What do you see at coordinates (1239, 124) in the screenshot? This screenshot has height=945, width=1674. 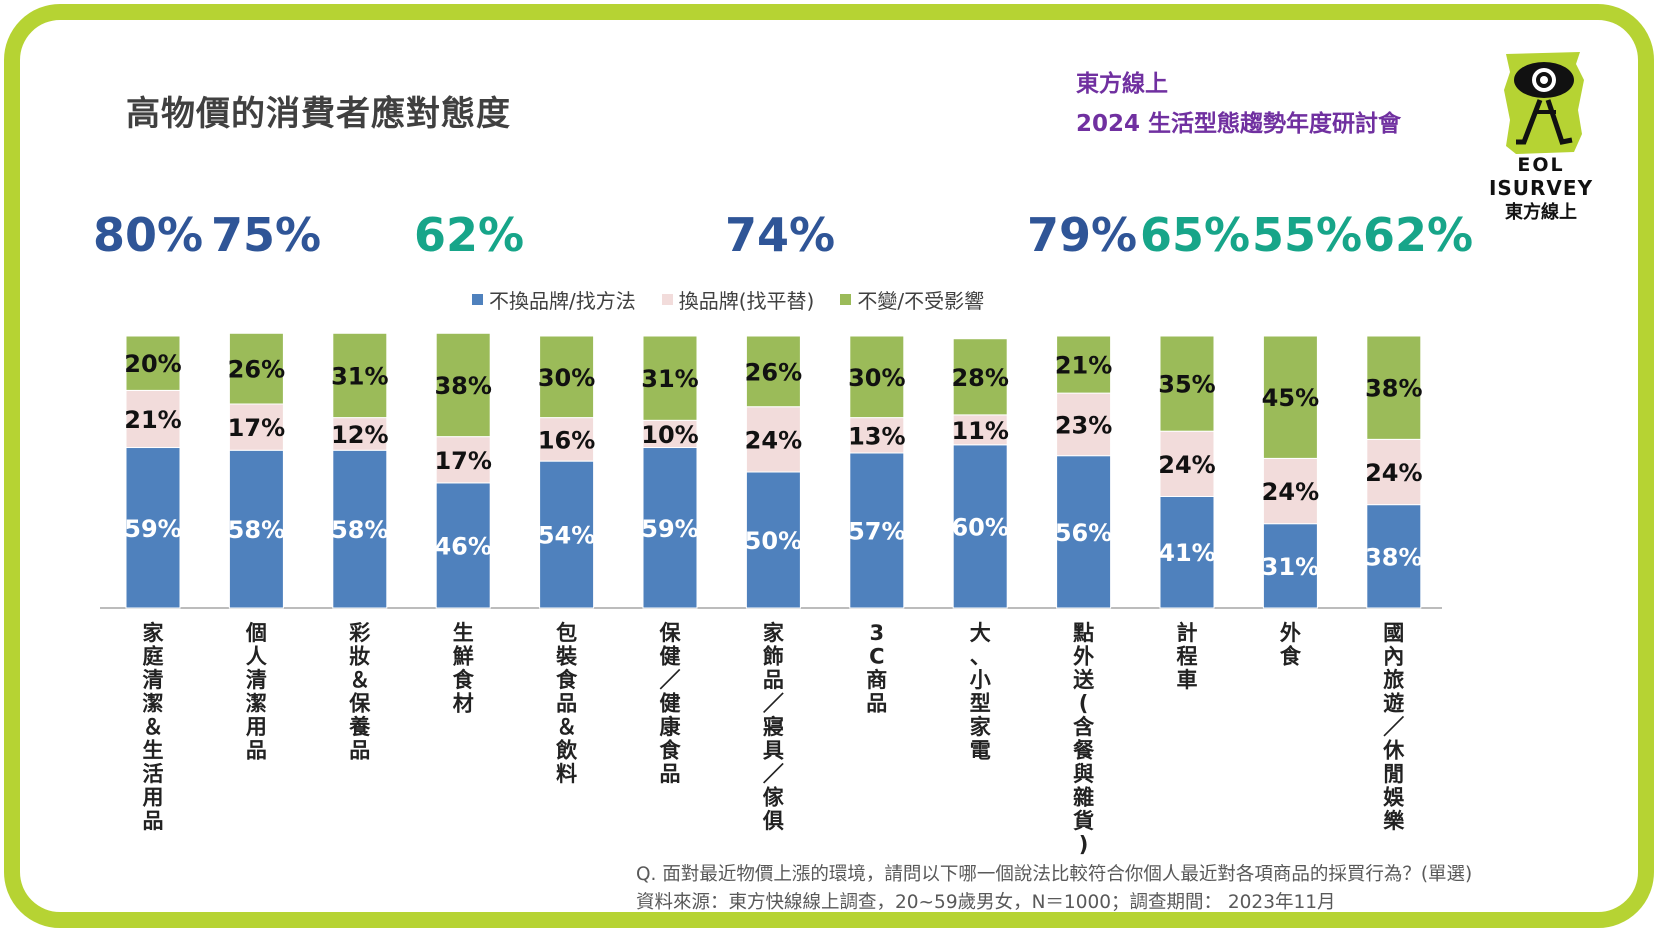 I see `event-name: 2024 生活型態趨勢年度研討會` at bounding box center [1239, 124].